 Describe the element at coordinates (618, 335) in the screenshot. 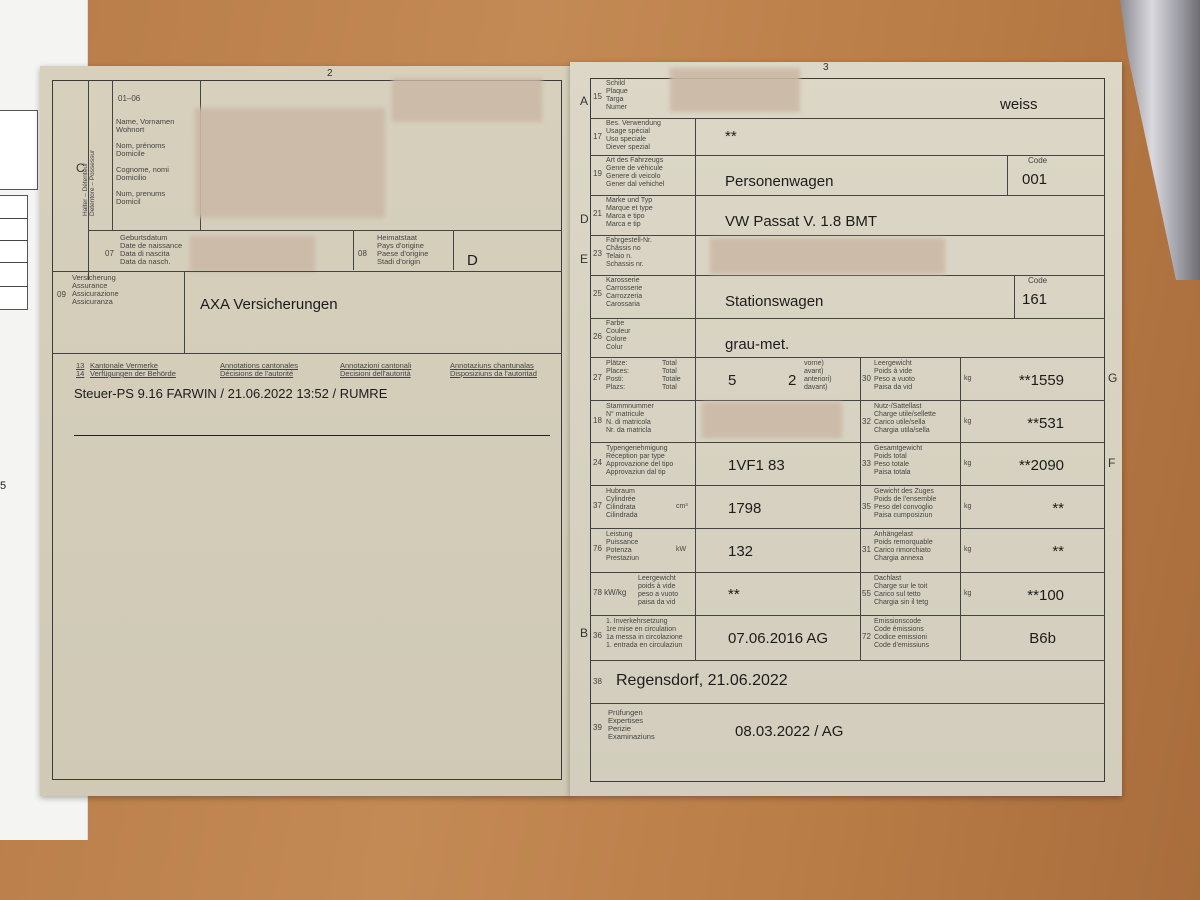

I see `color-labels: Farbe Couleur Colore Colur` at that location.